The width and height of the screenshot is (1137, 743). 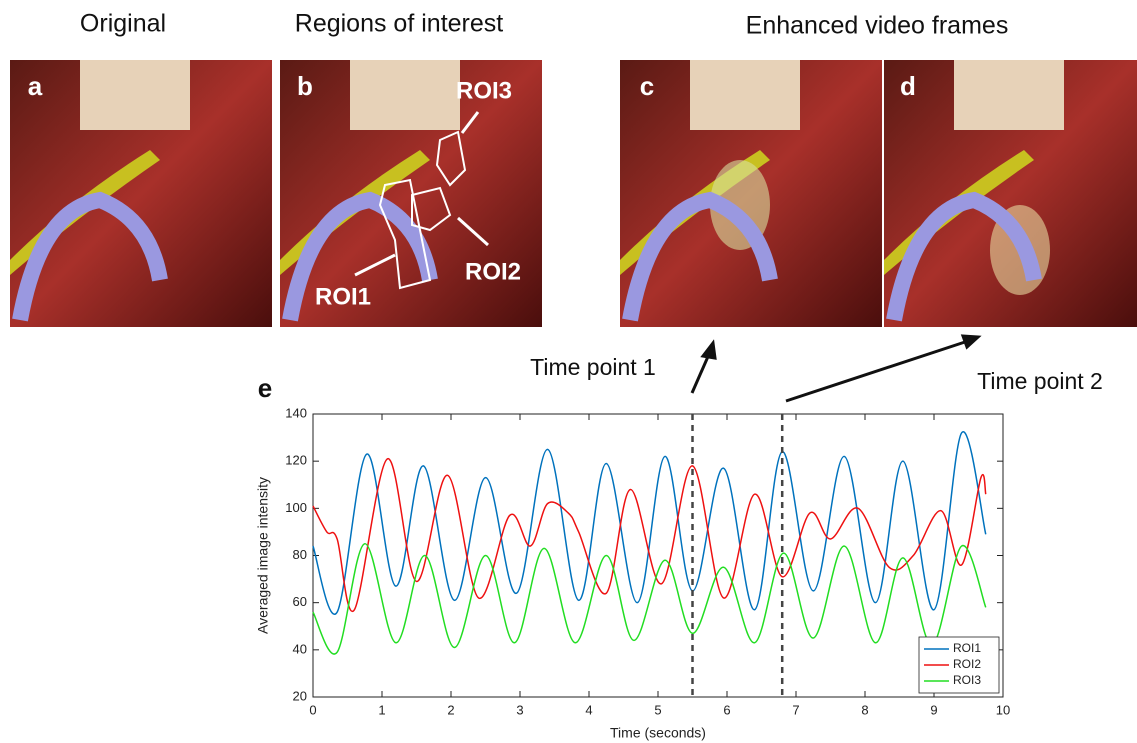 What do you see at coordinates (305, 86) in the screenshot?
I see `panel-label: b` at bounding box center [305, 86].